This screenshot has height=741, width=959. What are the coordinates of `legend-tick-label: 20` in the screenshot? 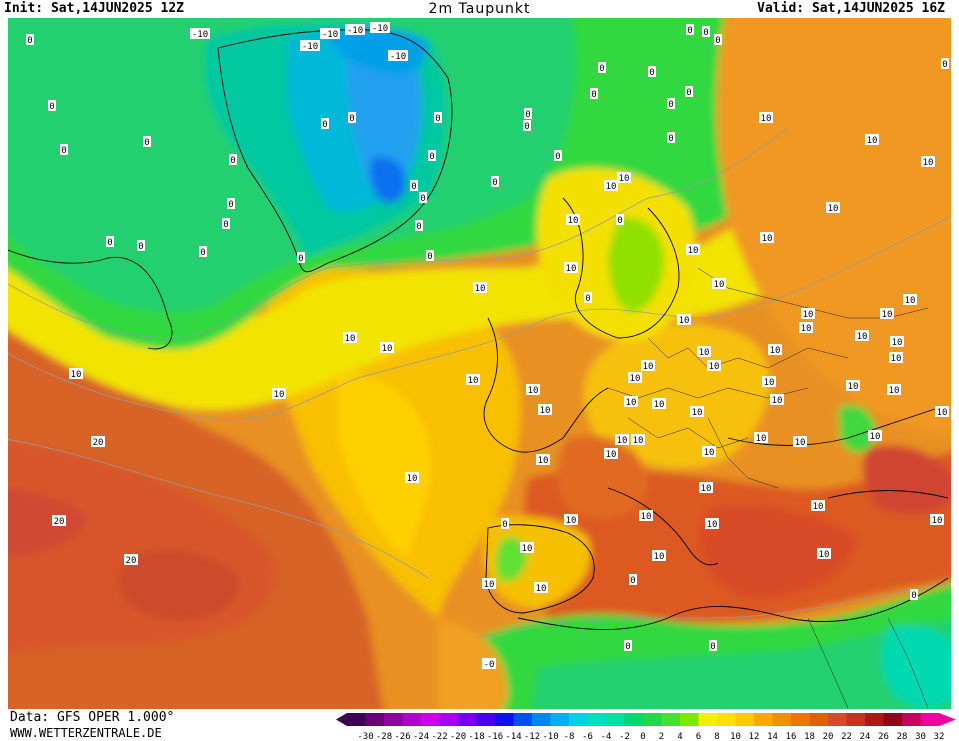 It's located at (828, 736).